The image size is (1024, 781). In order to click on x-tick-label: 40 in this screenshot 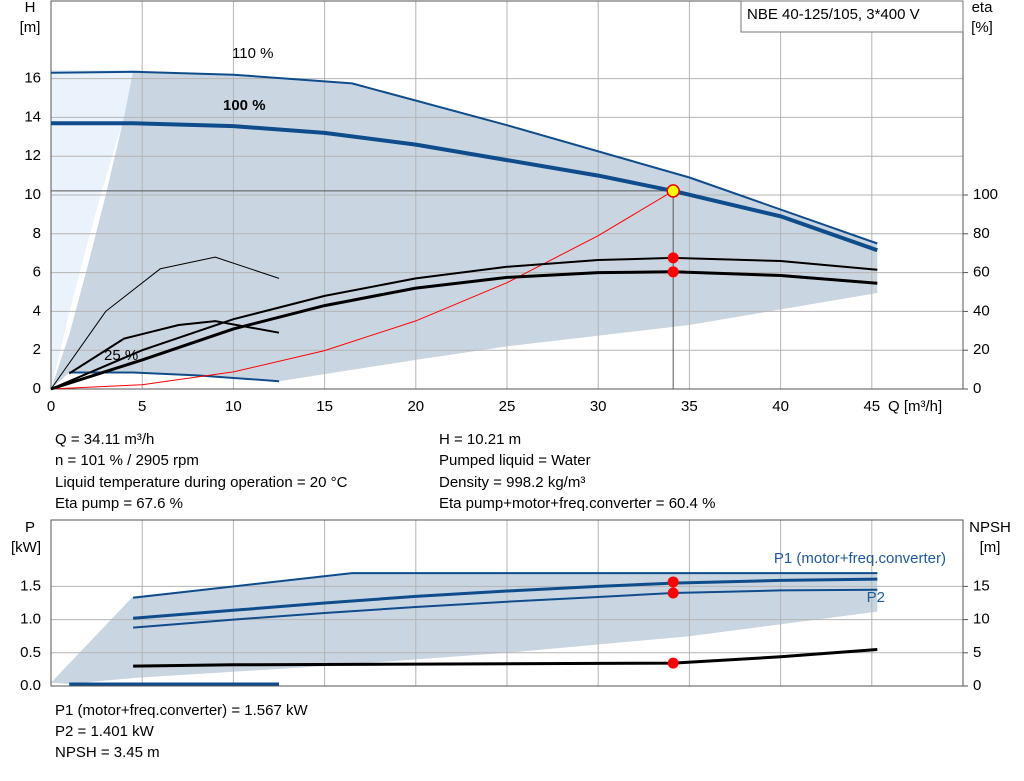, I will do `click(780, 406)`.